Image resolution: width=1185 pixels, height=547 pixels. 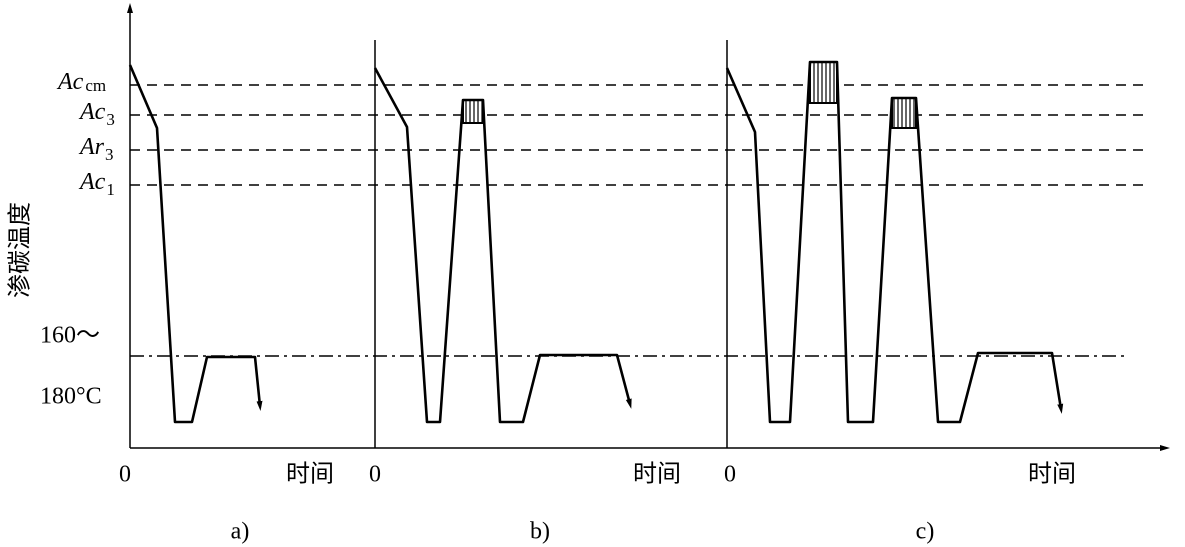 What do you see at coordinates (540, 532) in the screenshot?
I see `panel-caption: b)` at bounding box center [540, 532].